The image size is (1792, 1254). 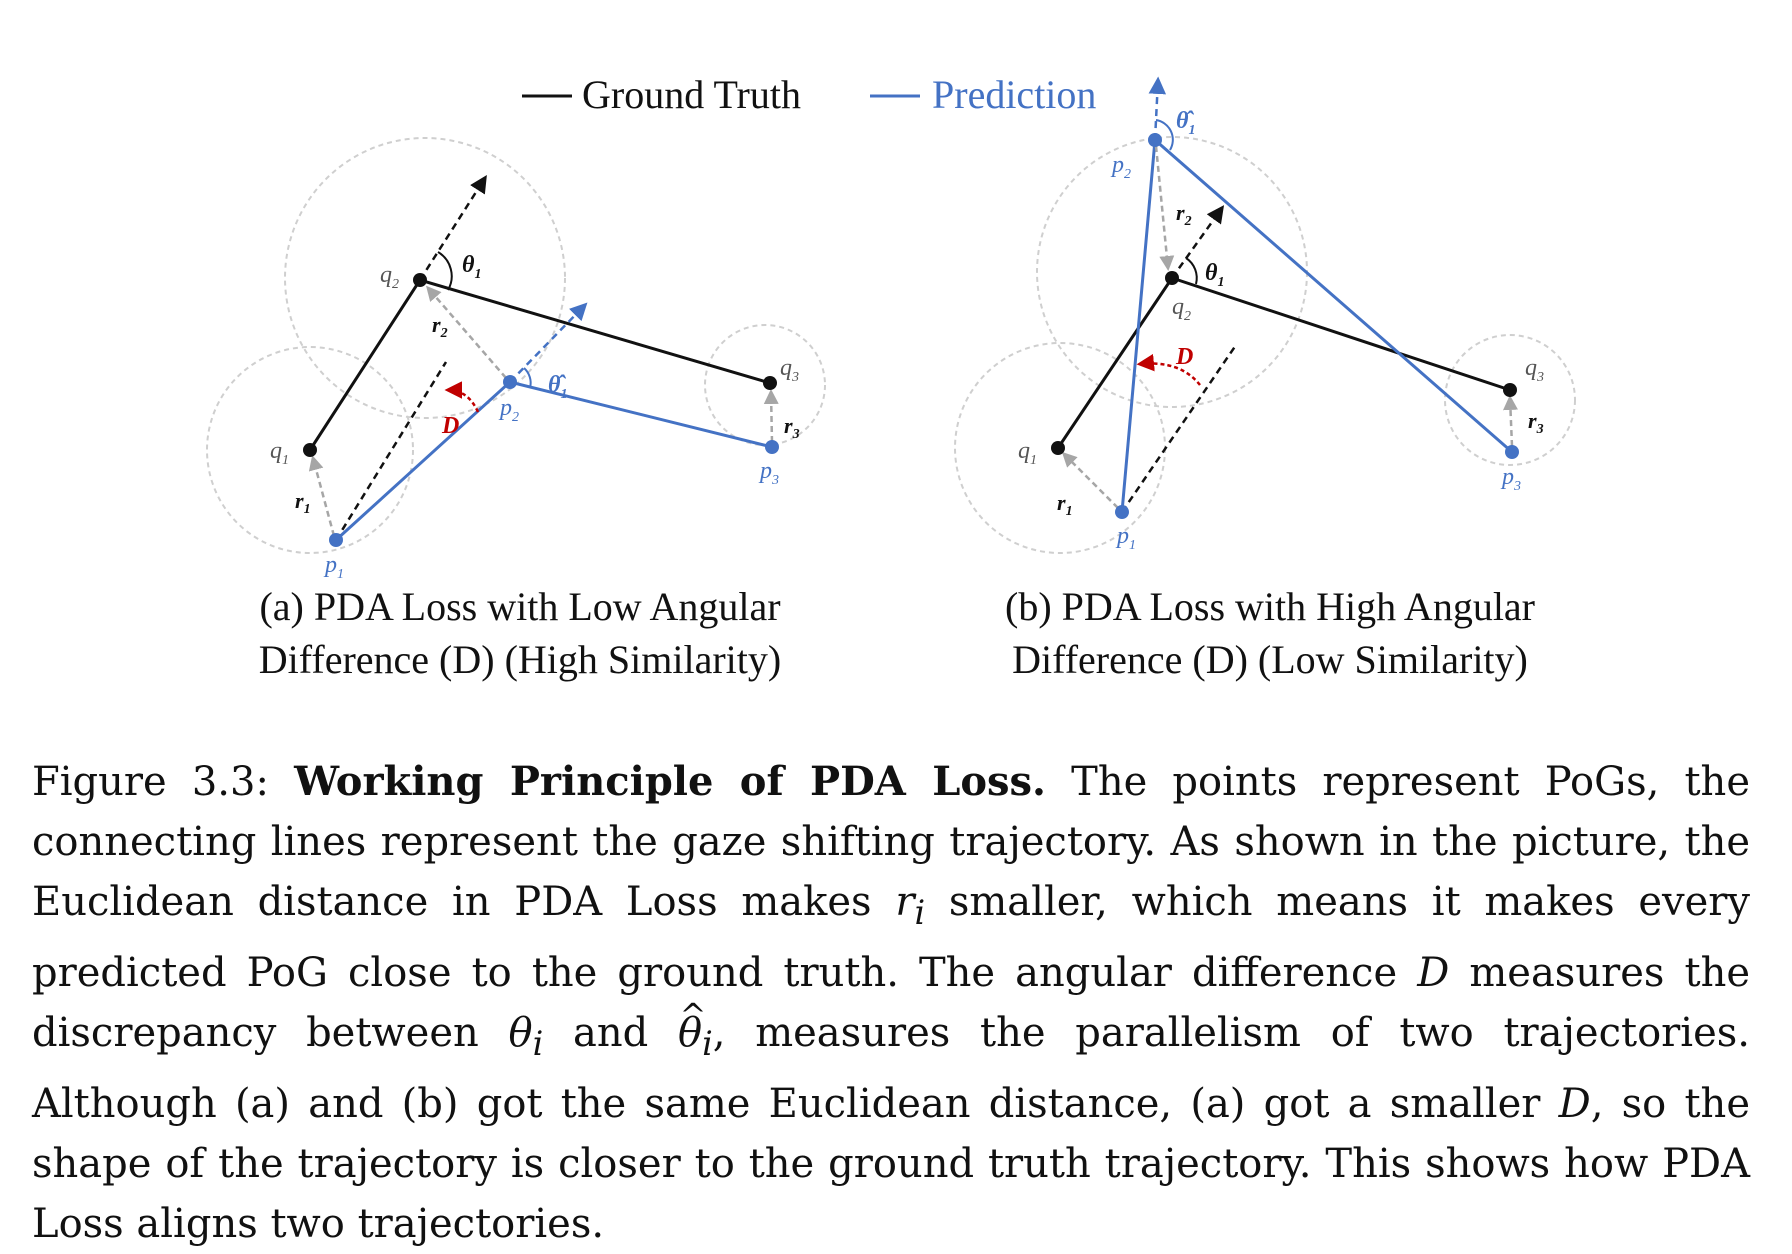 I want to click on caption-d: D, so click(x=1433, y=973).